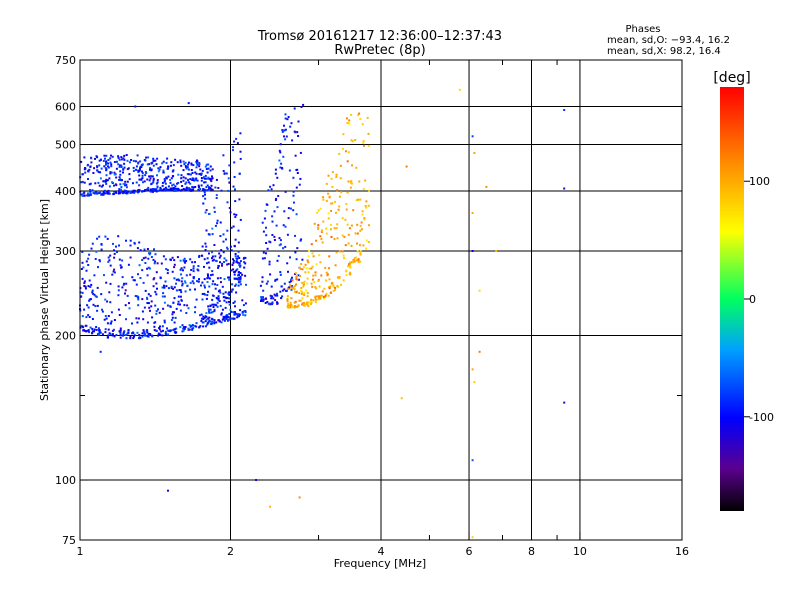  Describe the element at coordinates (469, 551) in the screenshot. I see `x-tick-label: 6` at that location.